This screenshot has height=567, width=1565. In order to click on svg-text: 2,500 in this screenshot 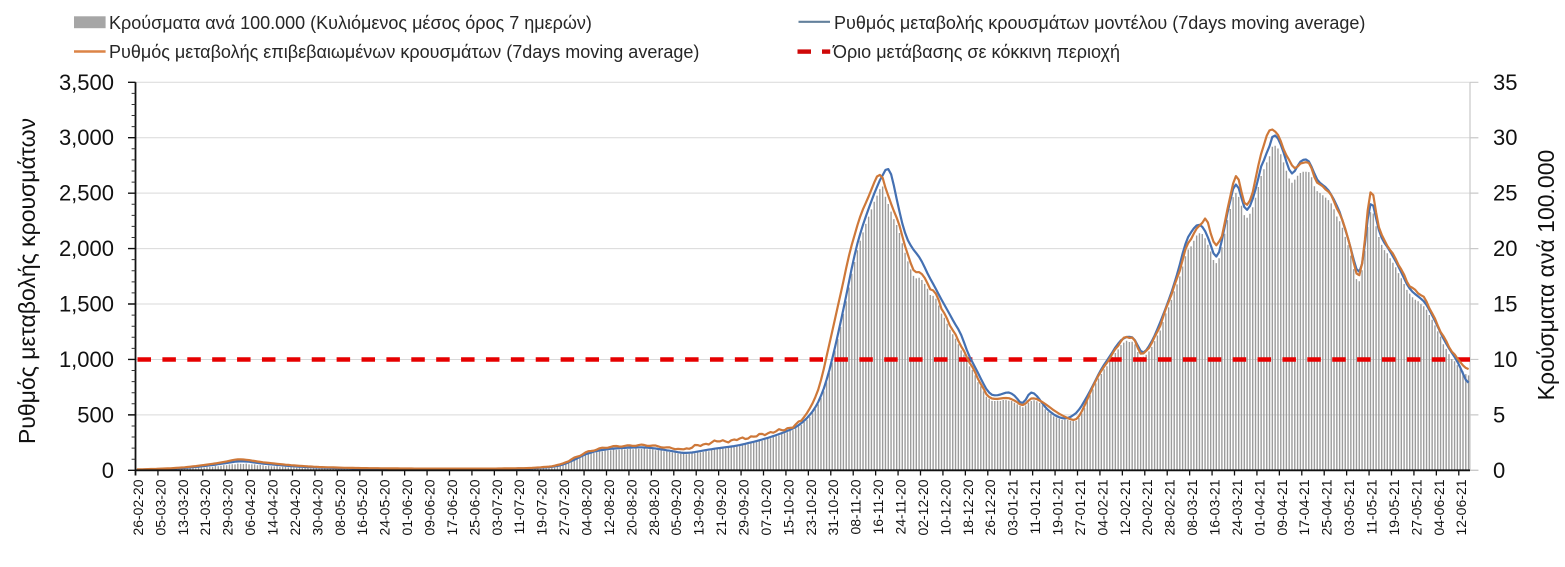, I will do `click(86, 193)`.